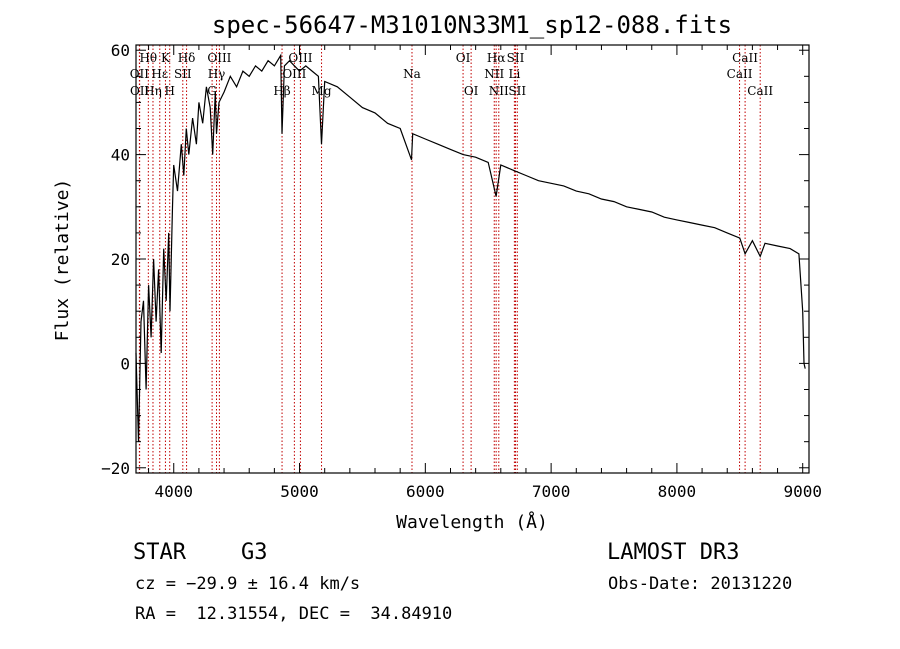 The image size is (900, 649). Describe the element at coordinates (173, 491) in the screenshot. I see `x-tick-label: 4000` at that location.